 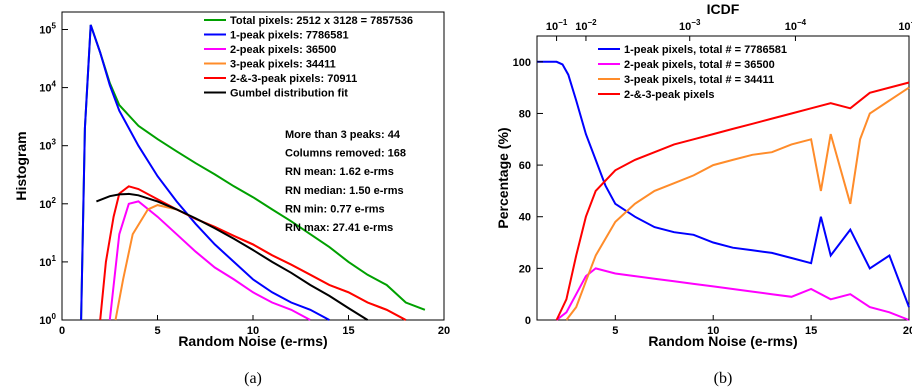 What do you see at coordinates (339, 228) in the screenshot?
I see `chart-a-annotation: RN max: 27.41 e-rms` at bounding box center [339, 228].